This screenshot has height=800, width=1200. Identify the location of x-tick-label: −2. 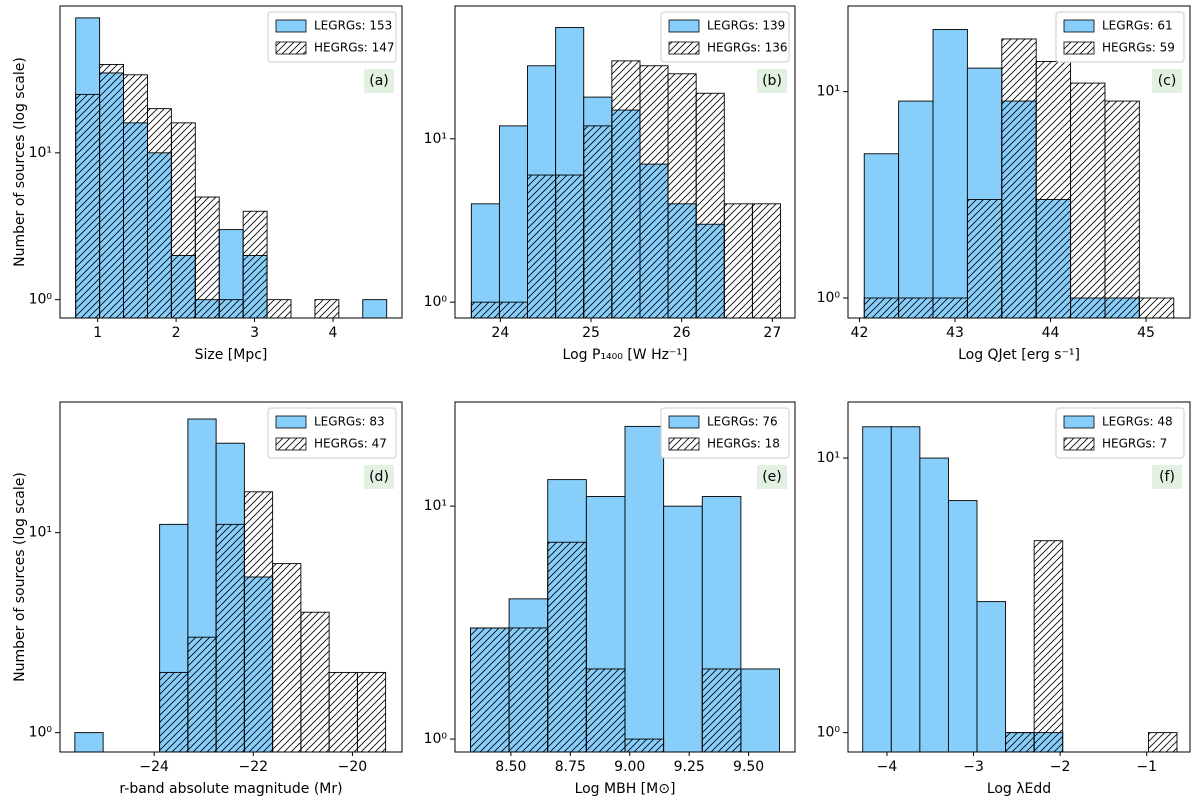
(1060, 767).